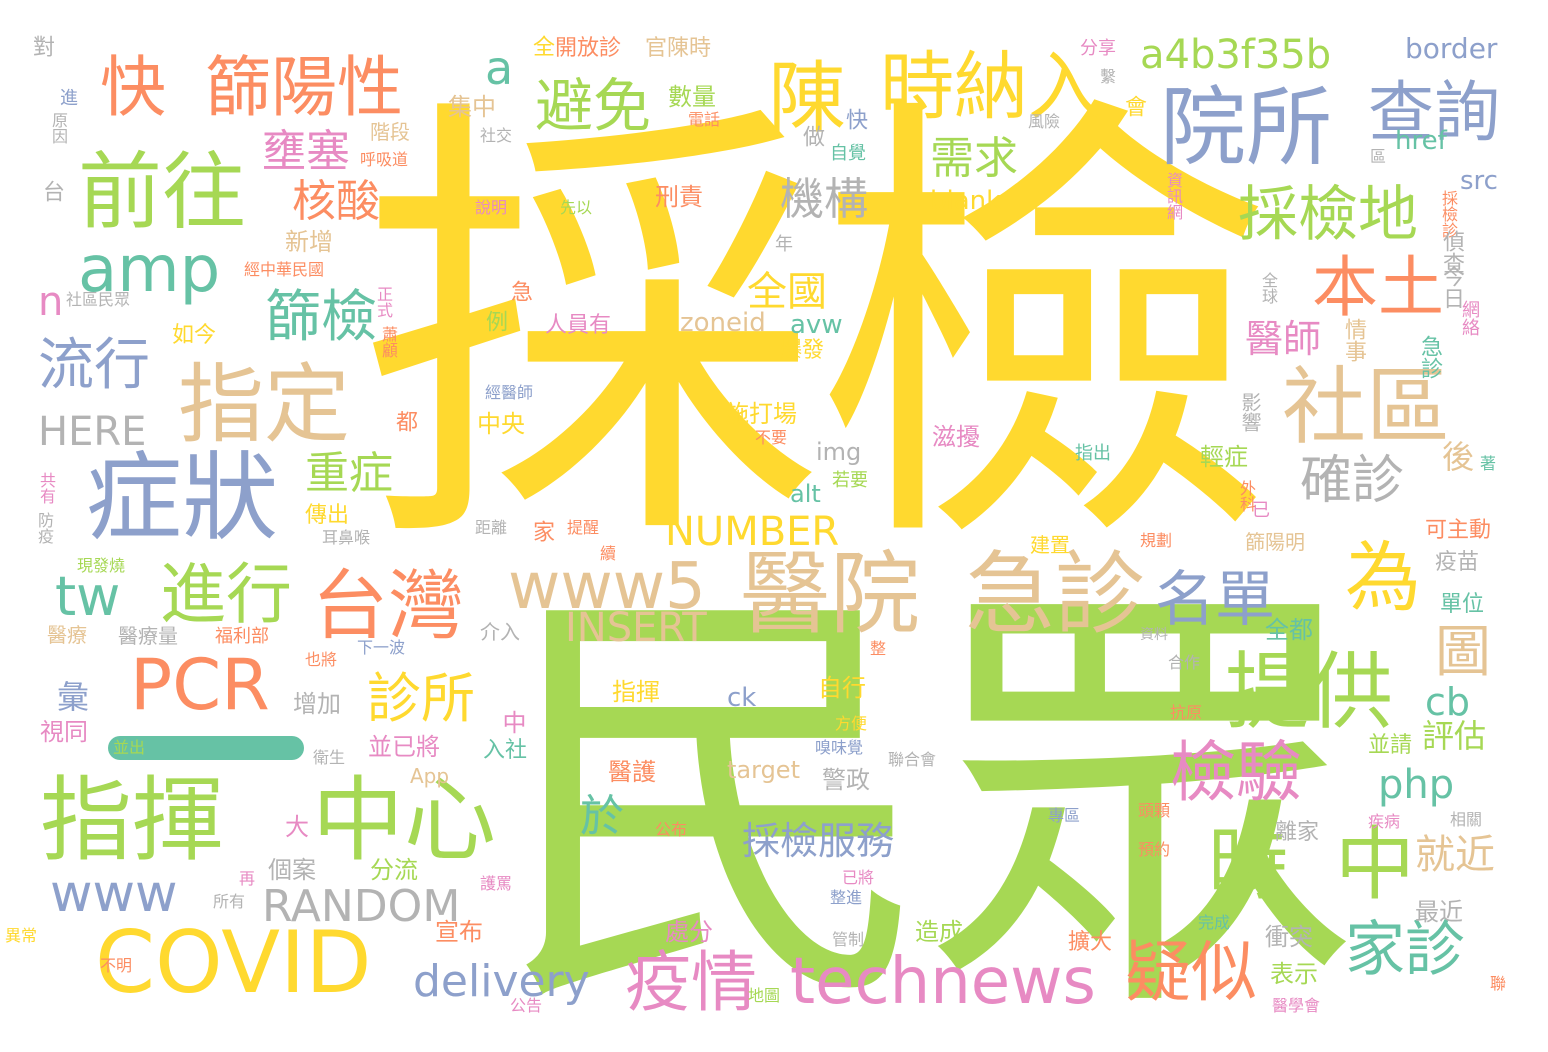  Describe the element at coordinates (1224, 457) in the screenshot. I see `word: 輕症` at that location.